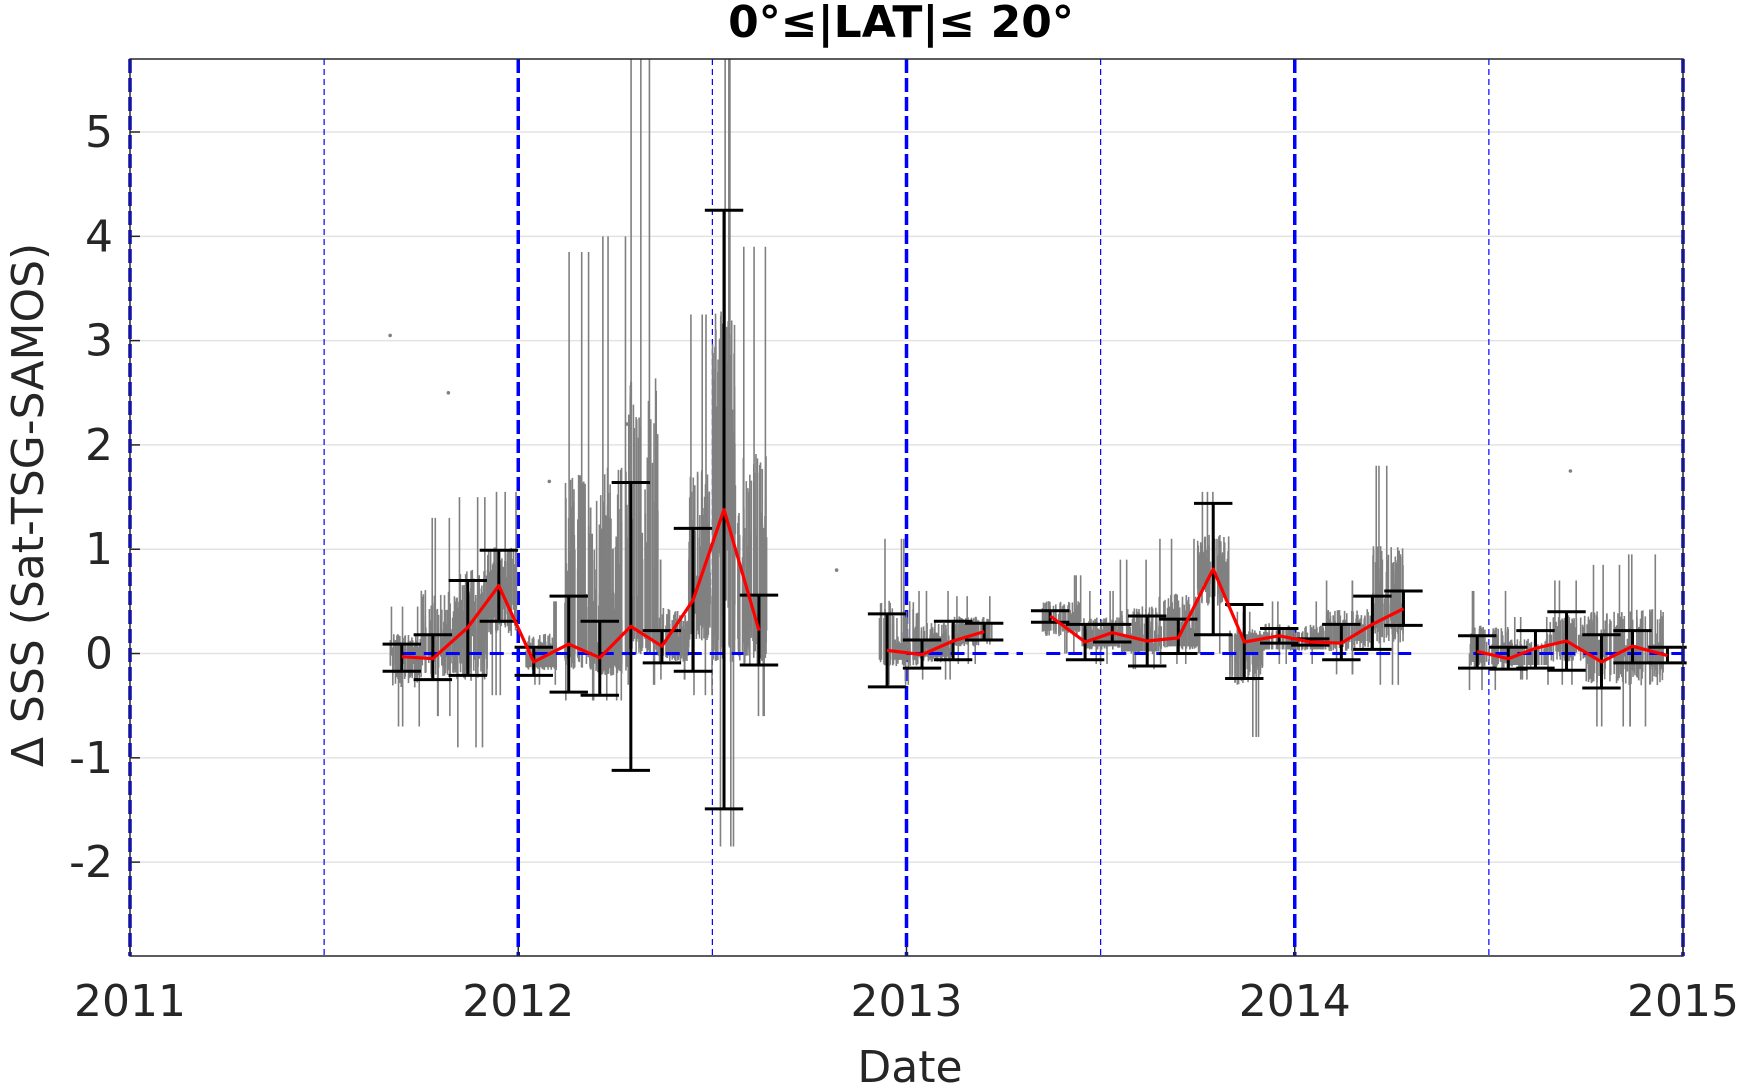 The height and width of the screenshot is (1087, 1742). I want to click on y-tick-label: -1, so click(91, 758).